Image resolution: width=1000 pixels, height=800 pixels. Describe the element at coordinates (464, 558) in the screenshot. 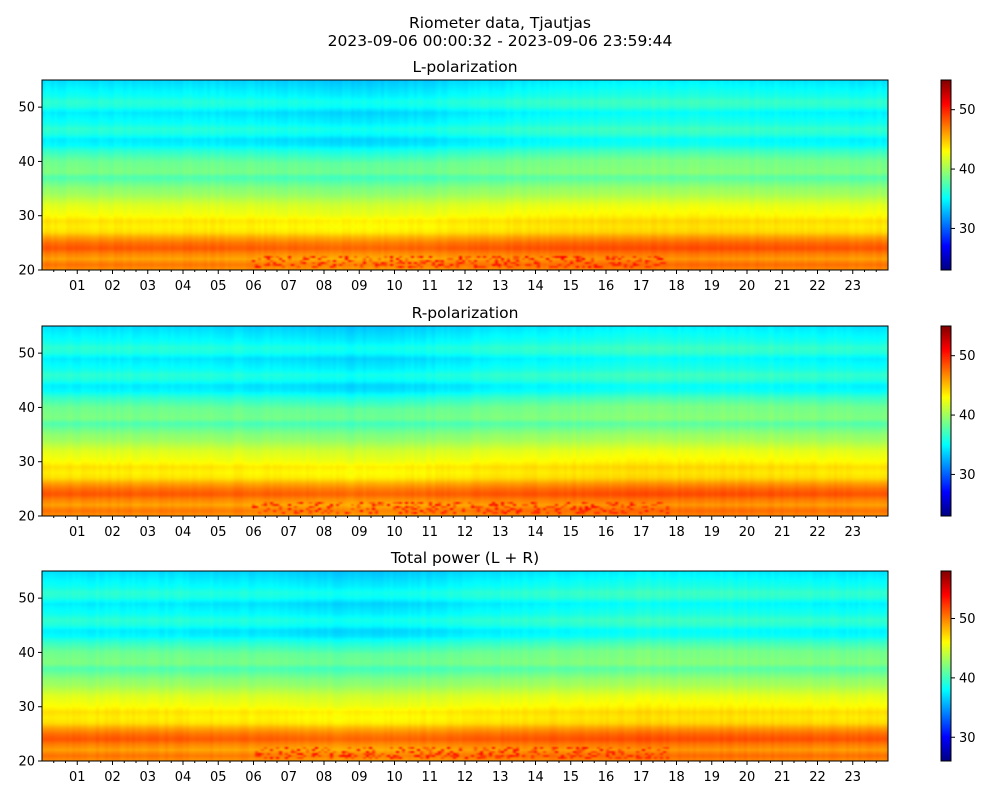

I see `panel-title: Total power (L + R)` at that location.